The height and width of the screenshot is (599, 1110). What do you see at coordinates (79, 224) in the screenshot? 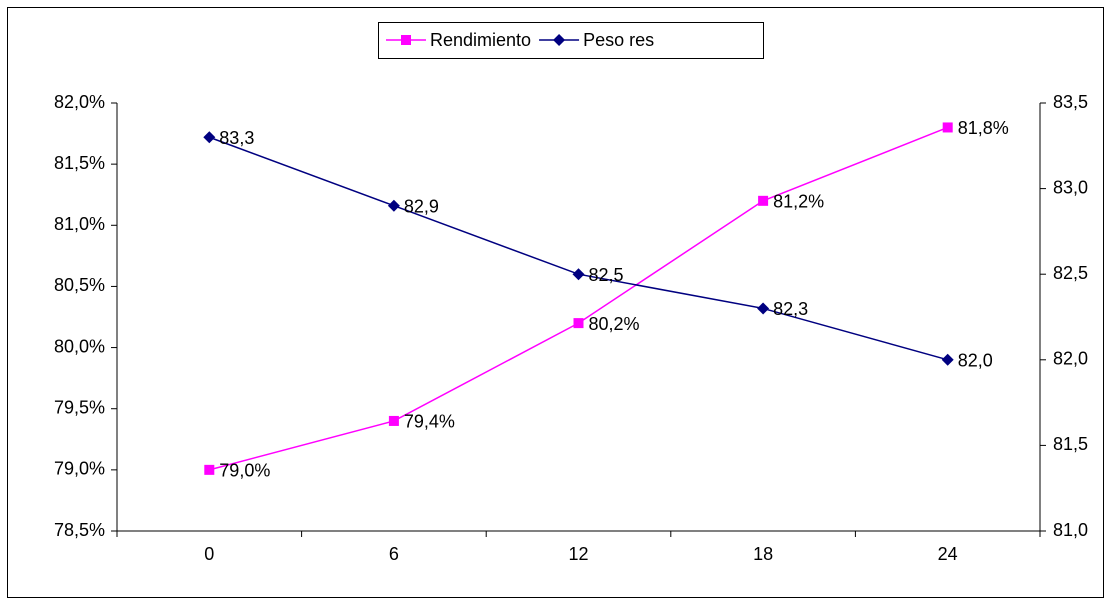
I see `y-tick-label: 81,0%` at bounding box center [79, 224].